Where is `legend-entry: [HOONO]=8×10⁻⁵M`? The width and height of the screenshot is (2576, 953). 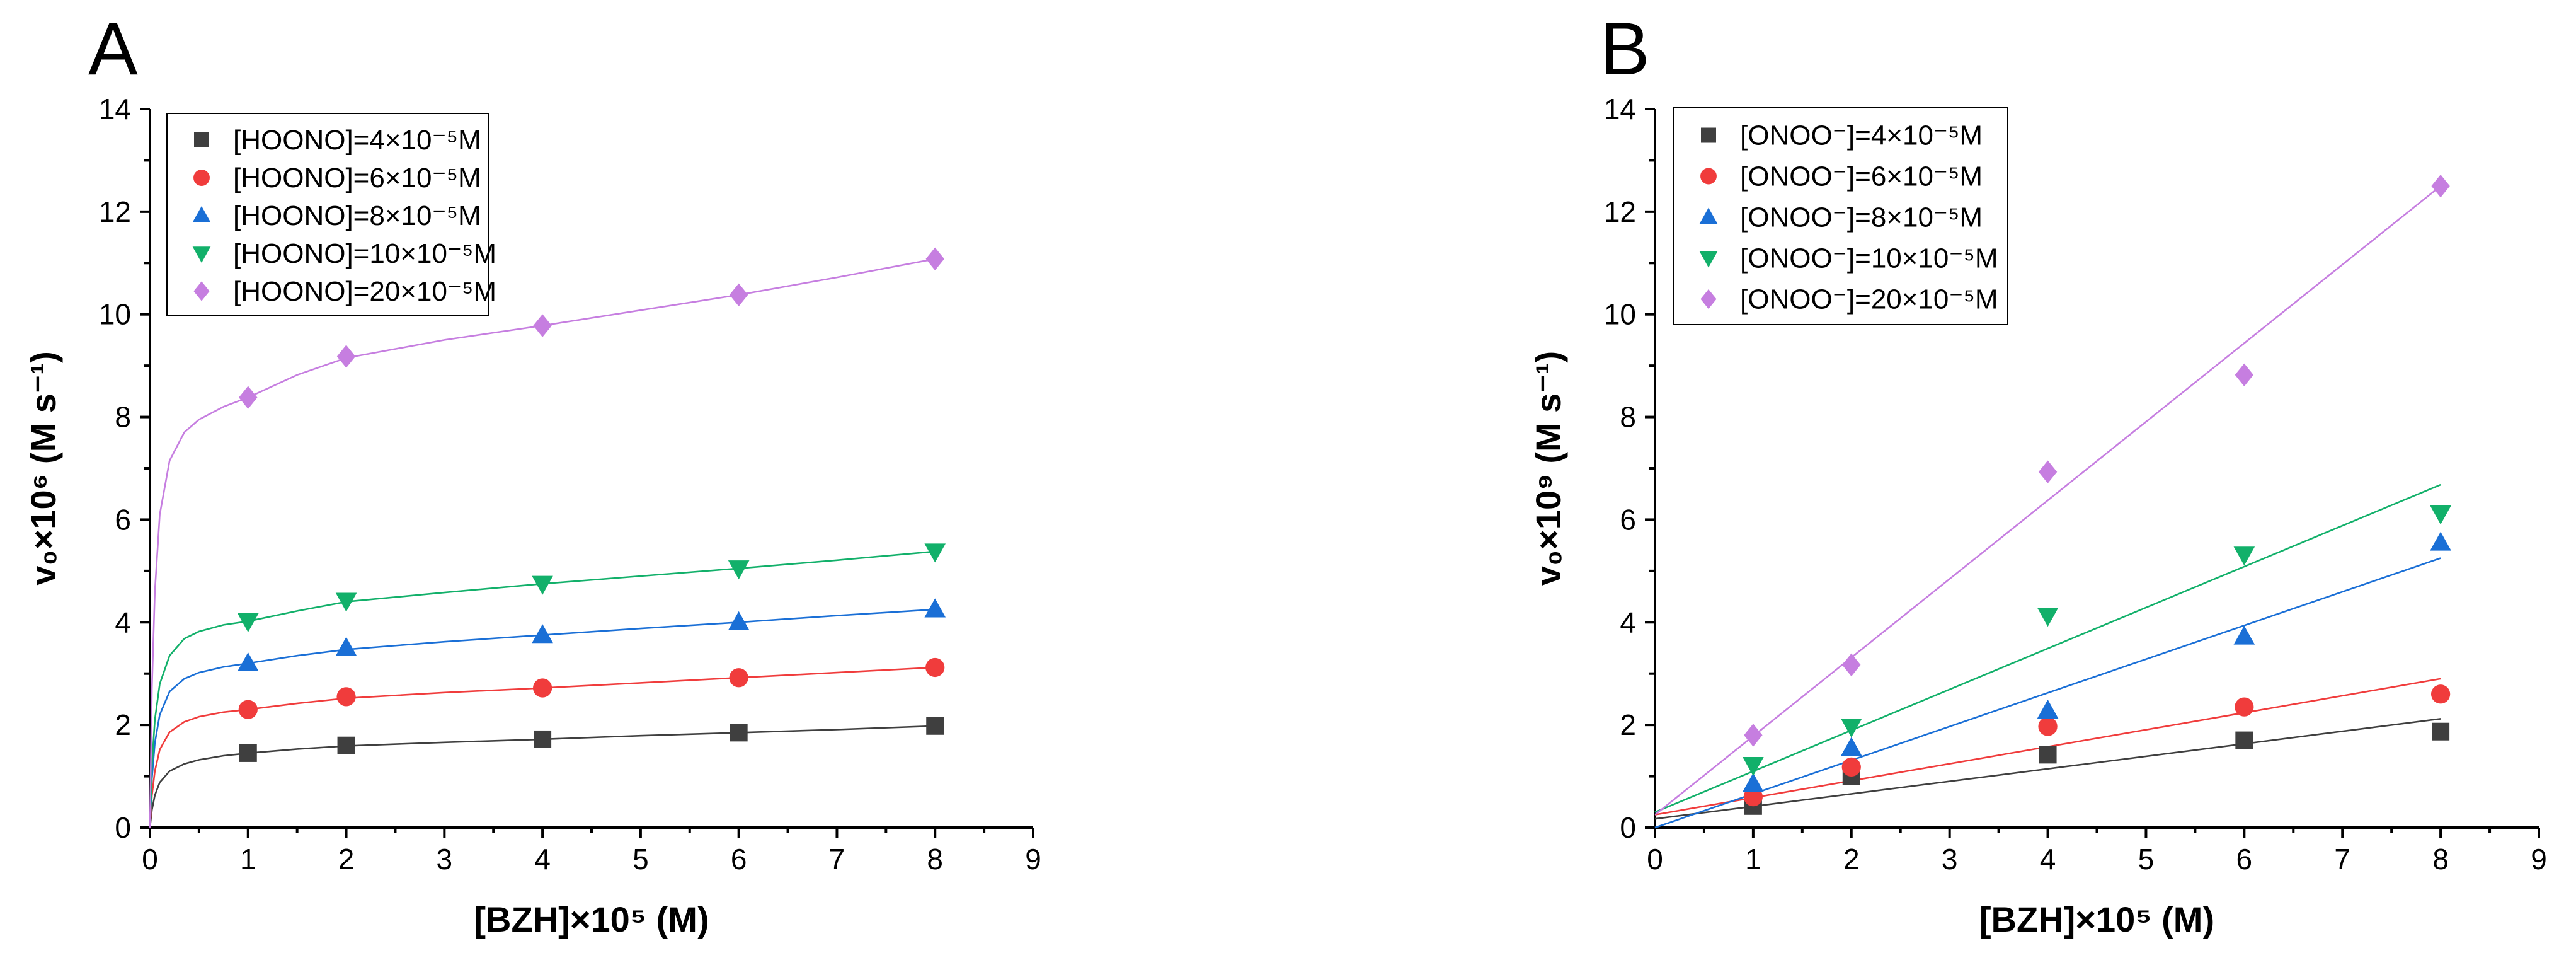
legend-entry: [HOONO]=8×10⁻⁵M is located at coordinates (357, 216).